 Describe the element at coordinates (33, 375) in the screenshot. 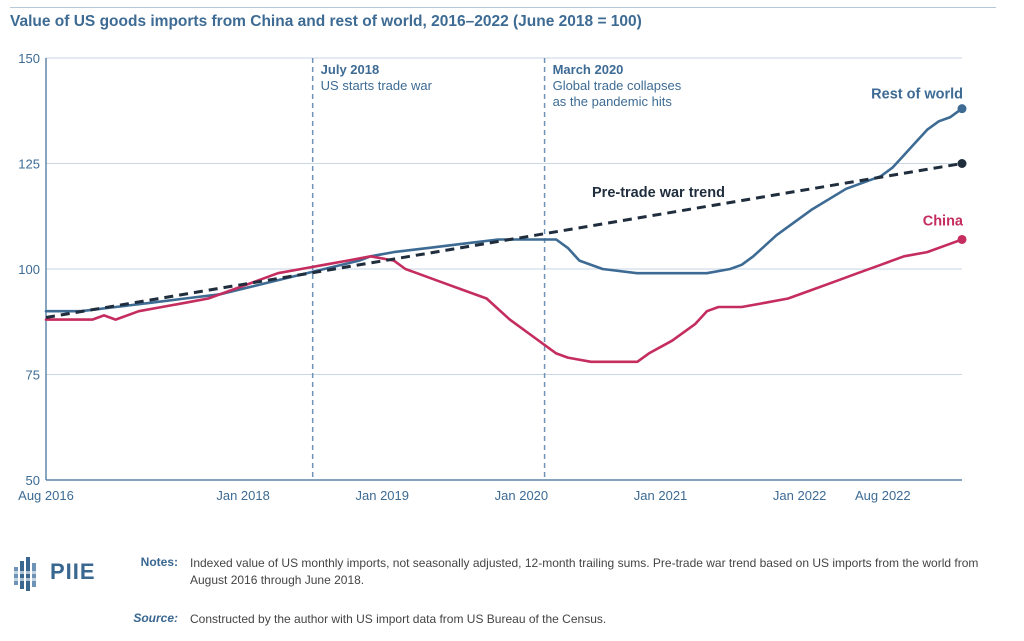

I see `y-tick-label: 75` at that location.